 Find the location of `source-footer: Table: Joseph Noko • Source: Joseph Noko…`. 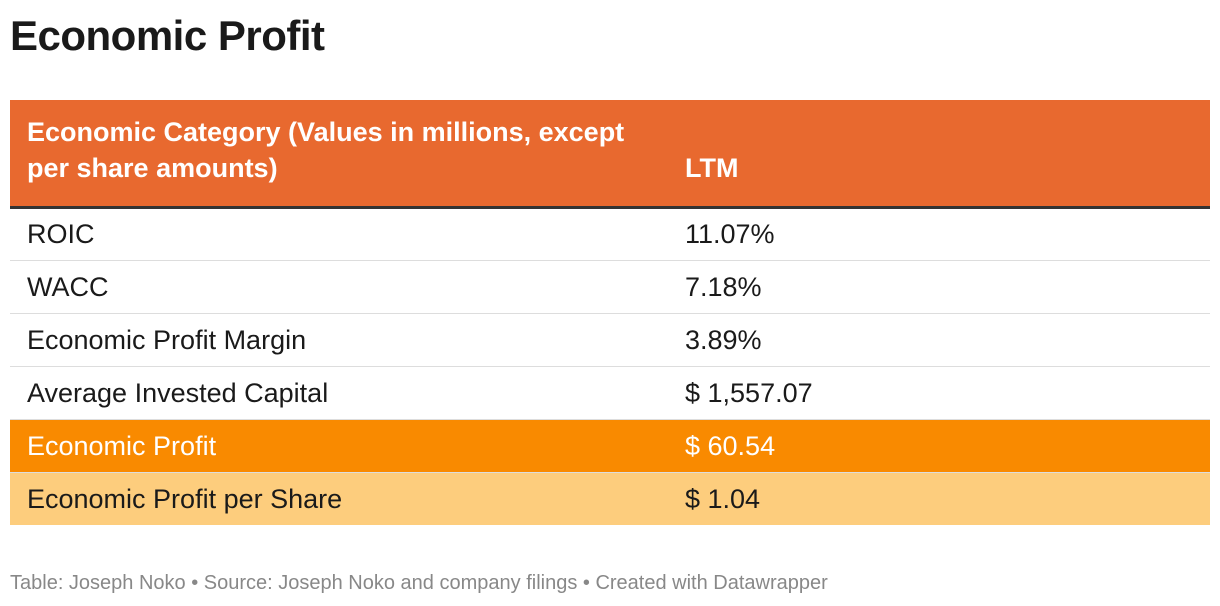

source-footer: Table: Joseph Noko • Source: Joseph Noko… is located at coordinates (419, 583).